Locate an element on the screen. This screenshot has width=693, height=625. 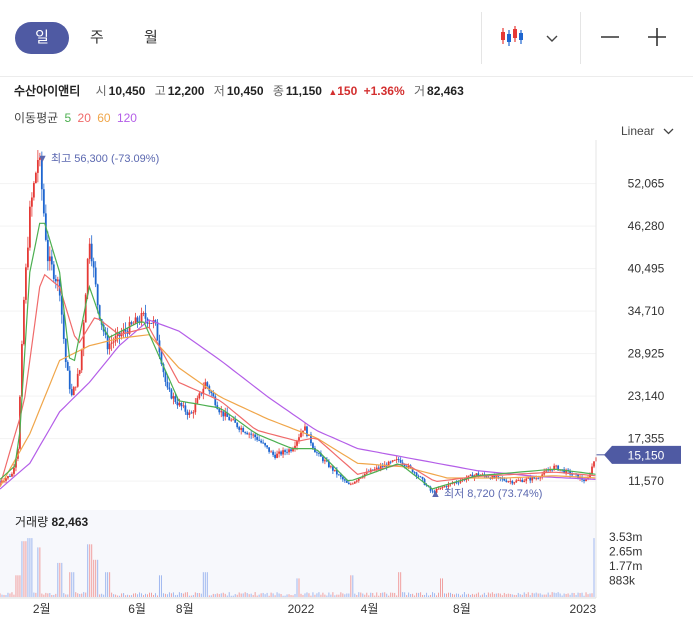
volume-tick-label: 3.53m is located at coordinates (625, 537).